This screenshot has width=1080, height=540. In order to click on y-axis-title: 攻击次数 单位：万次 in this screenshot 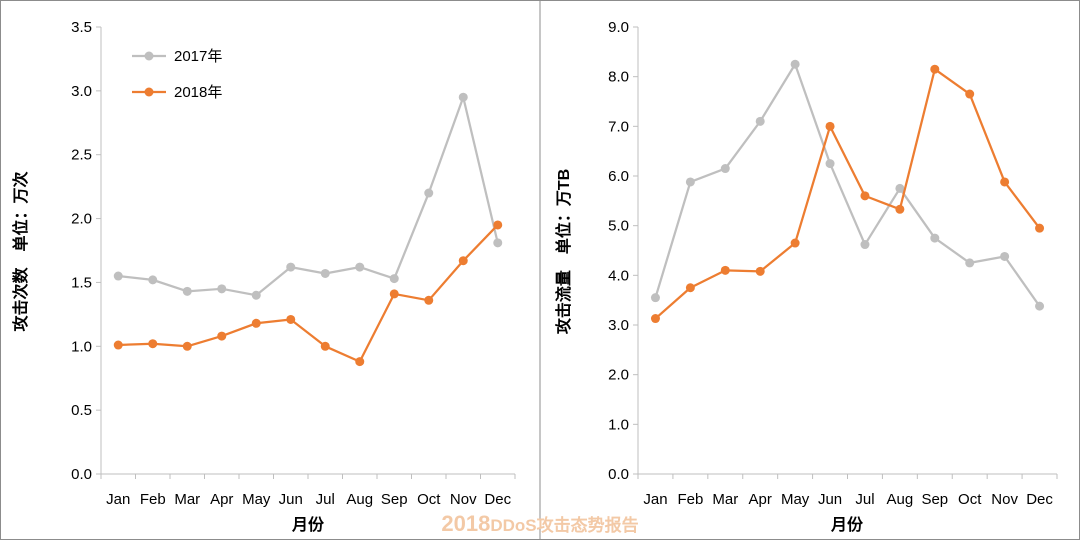, I will do `click(20, 251)`.